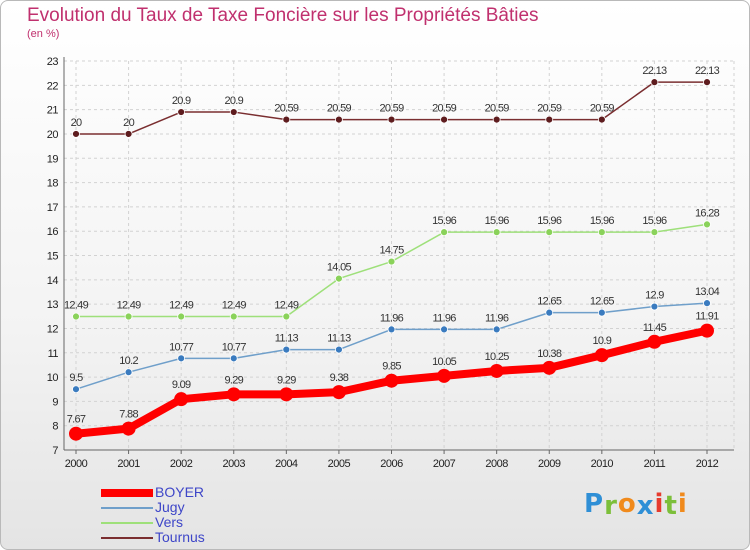  I want to click on x-tick-label: 2008, so click(496, 464).